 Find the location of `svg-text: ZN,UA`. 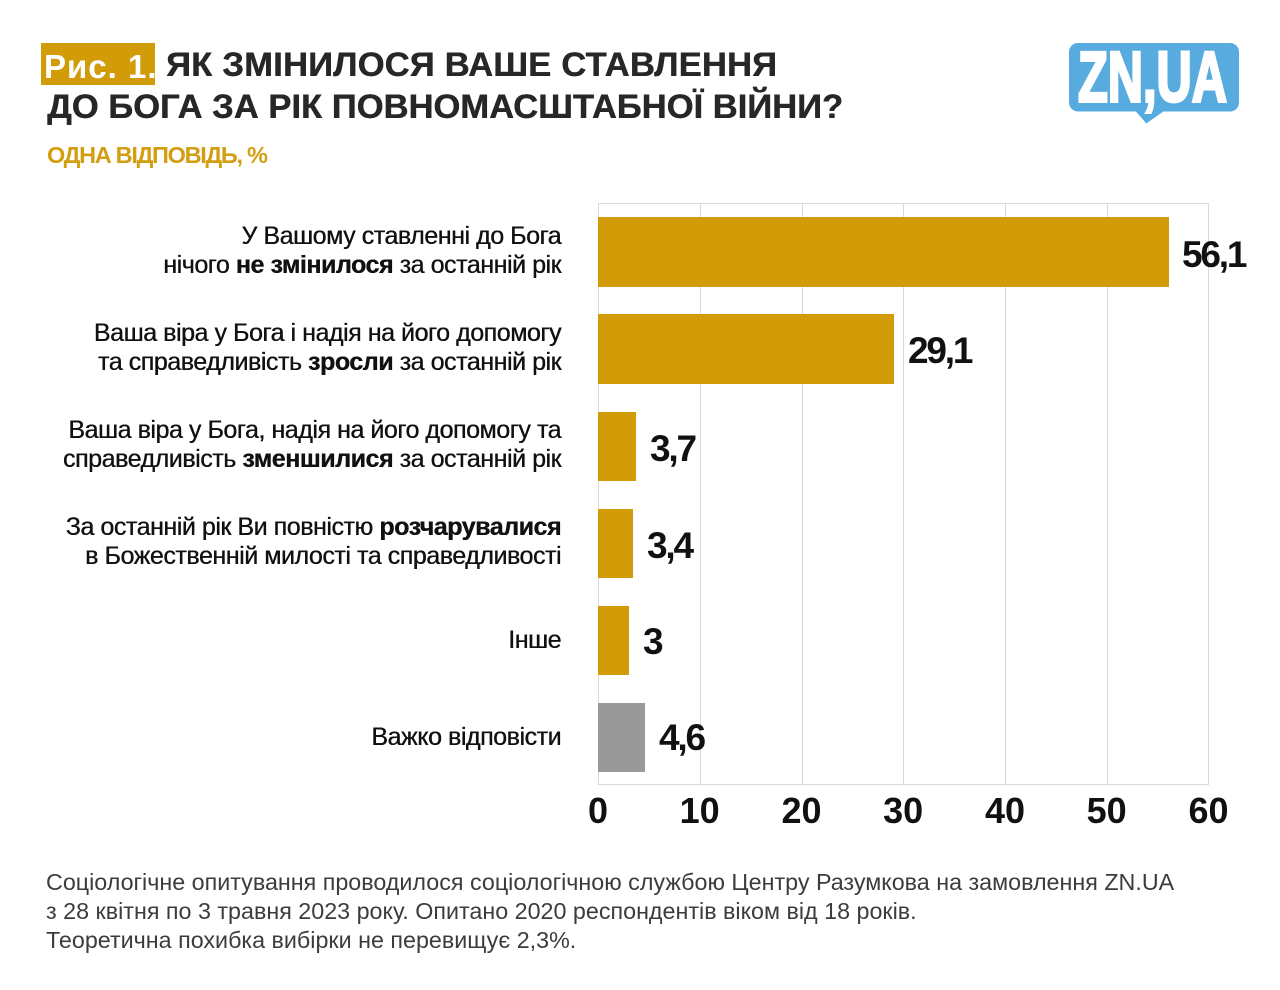

svg-text: ZN,UA is located at coordinates (1152, 80).